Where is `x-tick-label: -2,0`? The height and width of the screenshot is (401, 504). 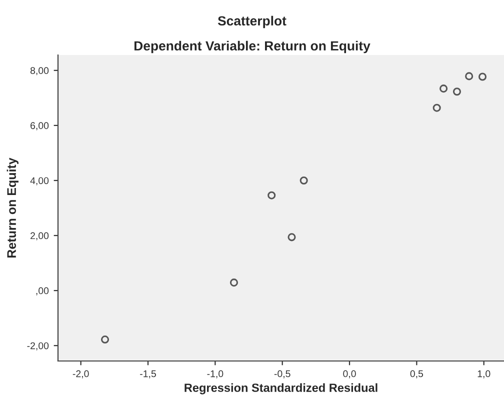 x-tick-label: -2,0 is located at coordinates (80, 374).